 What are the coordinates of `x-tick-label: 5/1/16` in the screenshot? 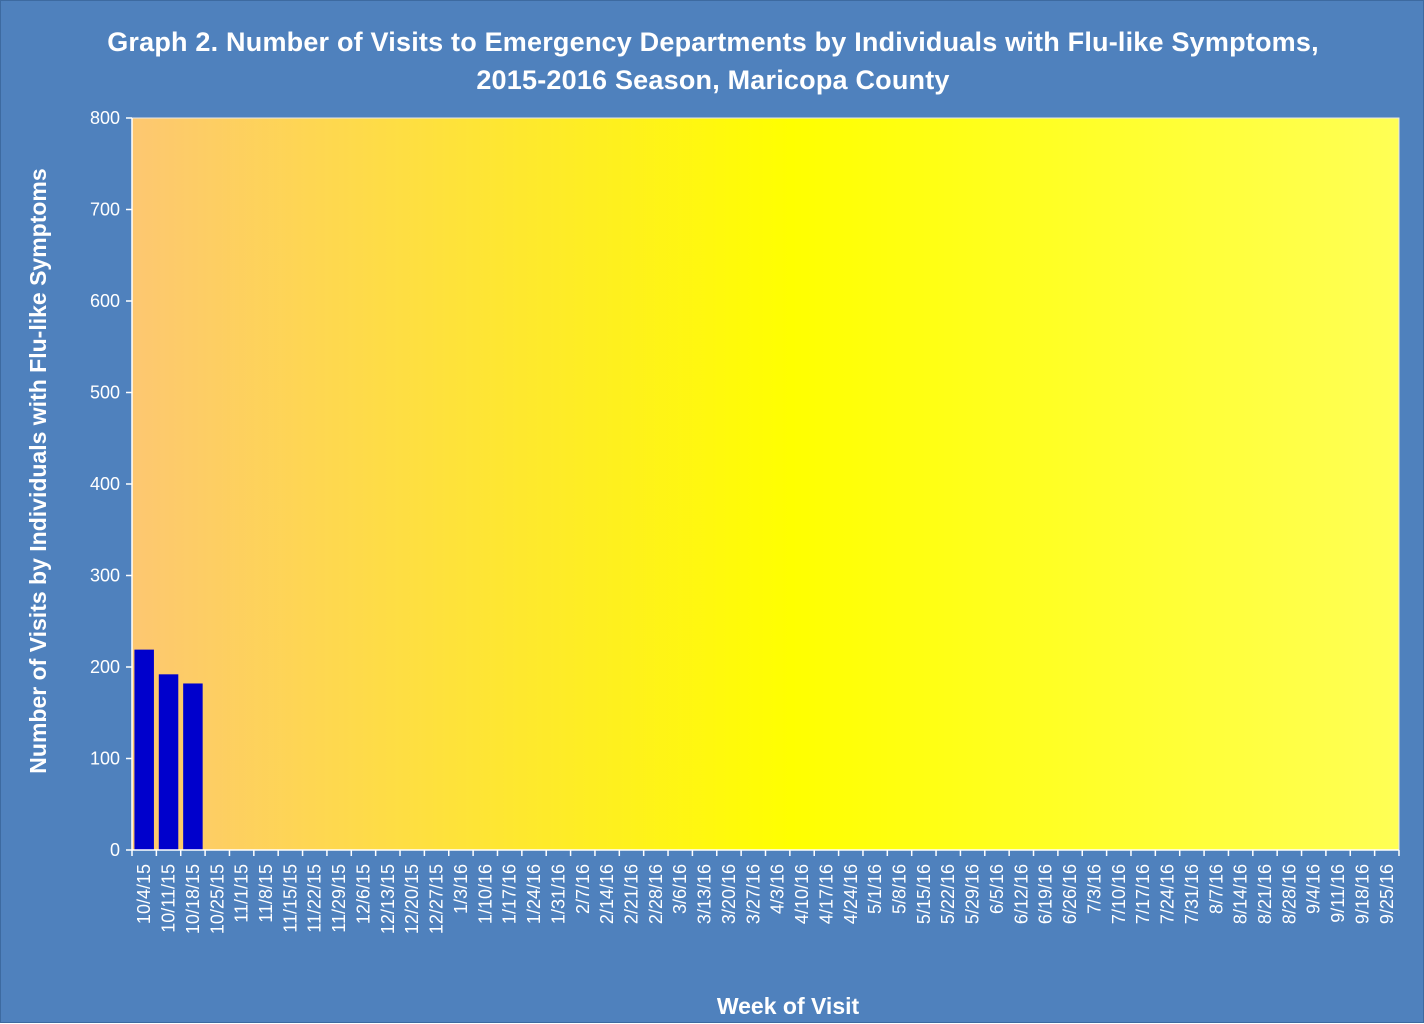 It's located at (875, 889).